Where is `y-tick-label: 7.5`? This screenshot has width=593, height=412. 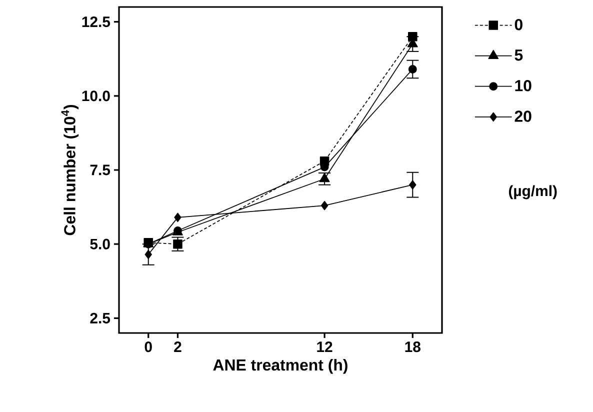 y-tick-label: 7.5 is located at coordinates (100, 170).